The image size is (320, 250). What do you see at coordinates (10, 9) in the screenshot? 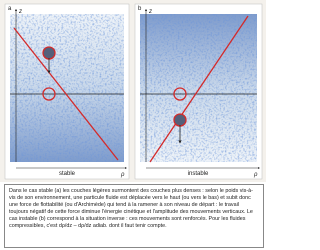
I see `panel-letter: a` at bounding box center [10, 9].